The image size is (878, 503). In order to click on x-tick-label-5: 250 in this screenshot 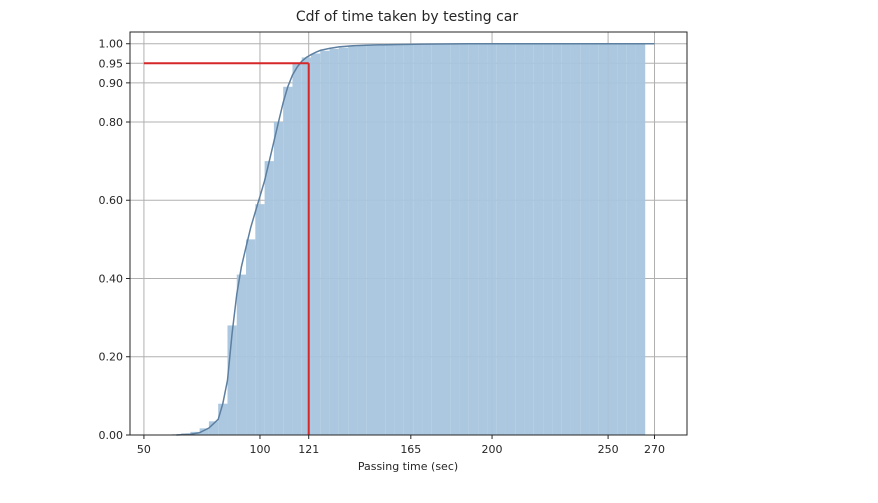, I will do `click(608, 449)`.